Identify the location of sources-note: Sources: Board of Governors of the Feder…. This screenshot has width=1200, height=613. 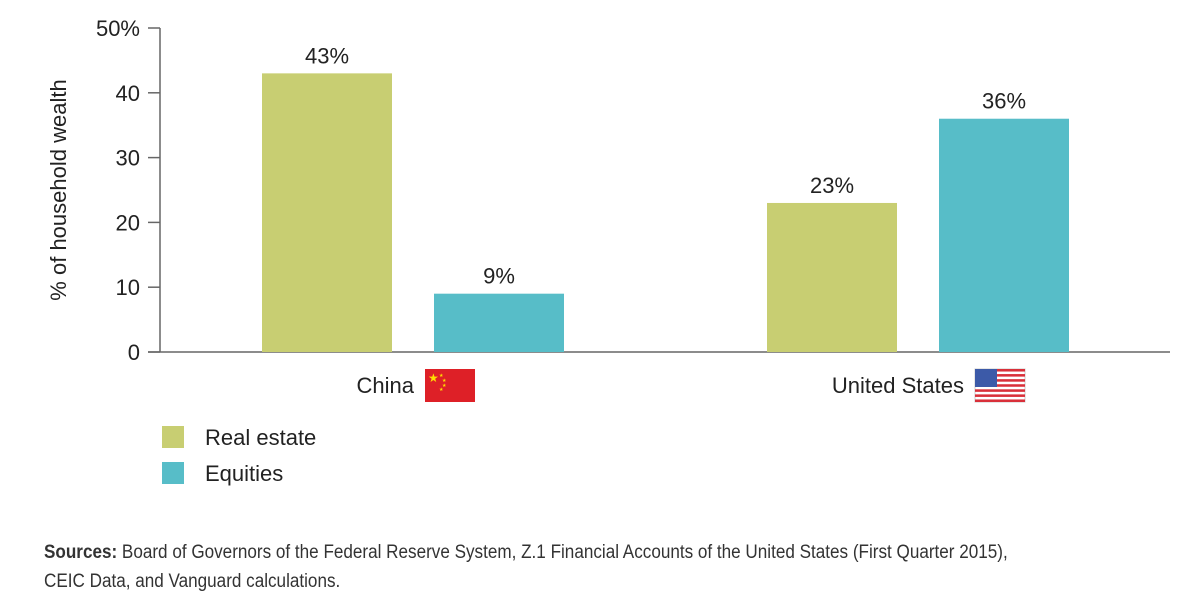
(548, 567).